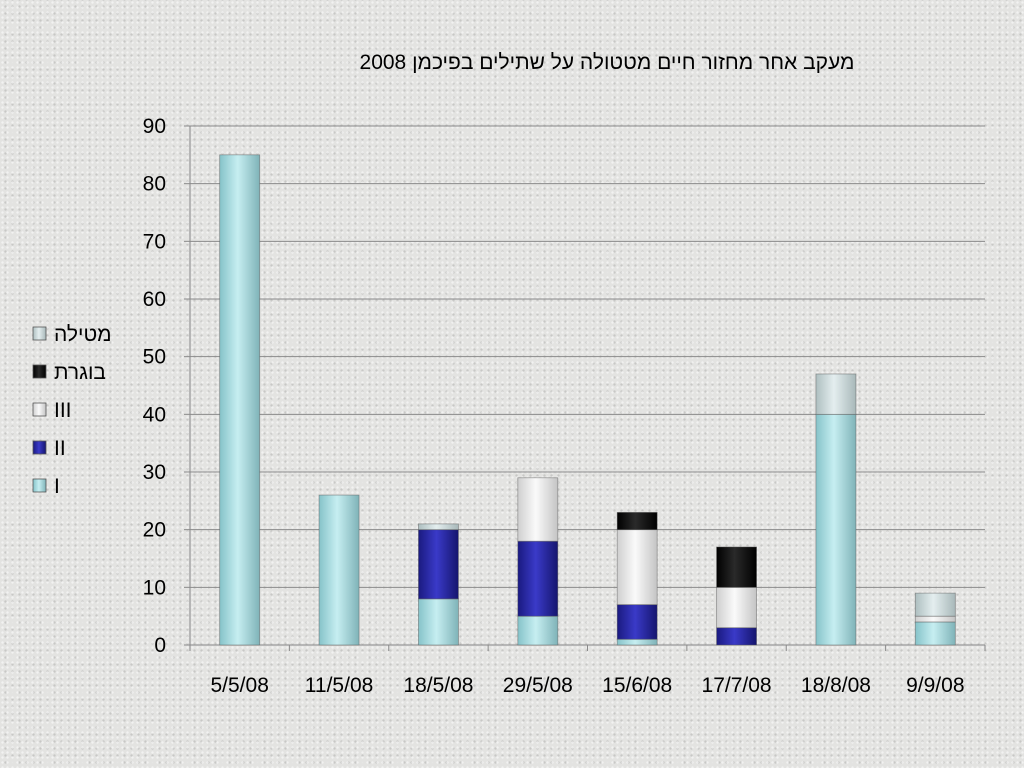 This screenshot has height=768, width=1024. Describe the element at coordinates (538, 685) in the screenshot. I see `x-tick-label: 29/5/08` at that location.